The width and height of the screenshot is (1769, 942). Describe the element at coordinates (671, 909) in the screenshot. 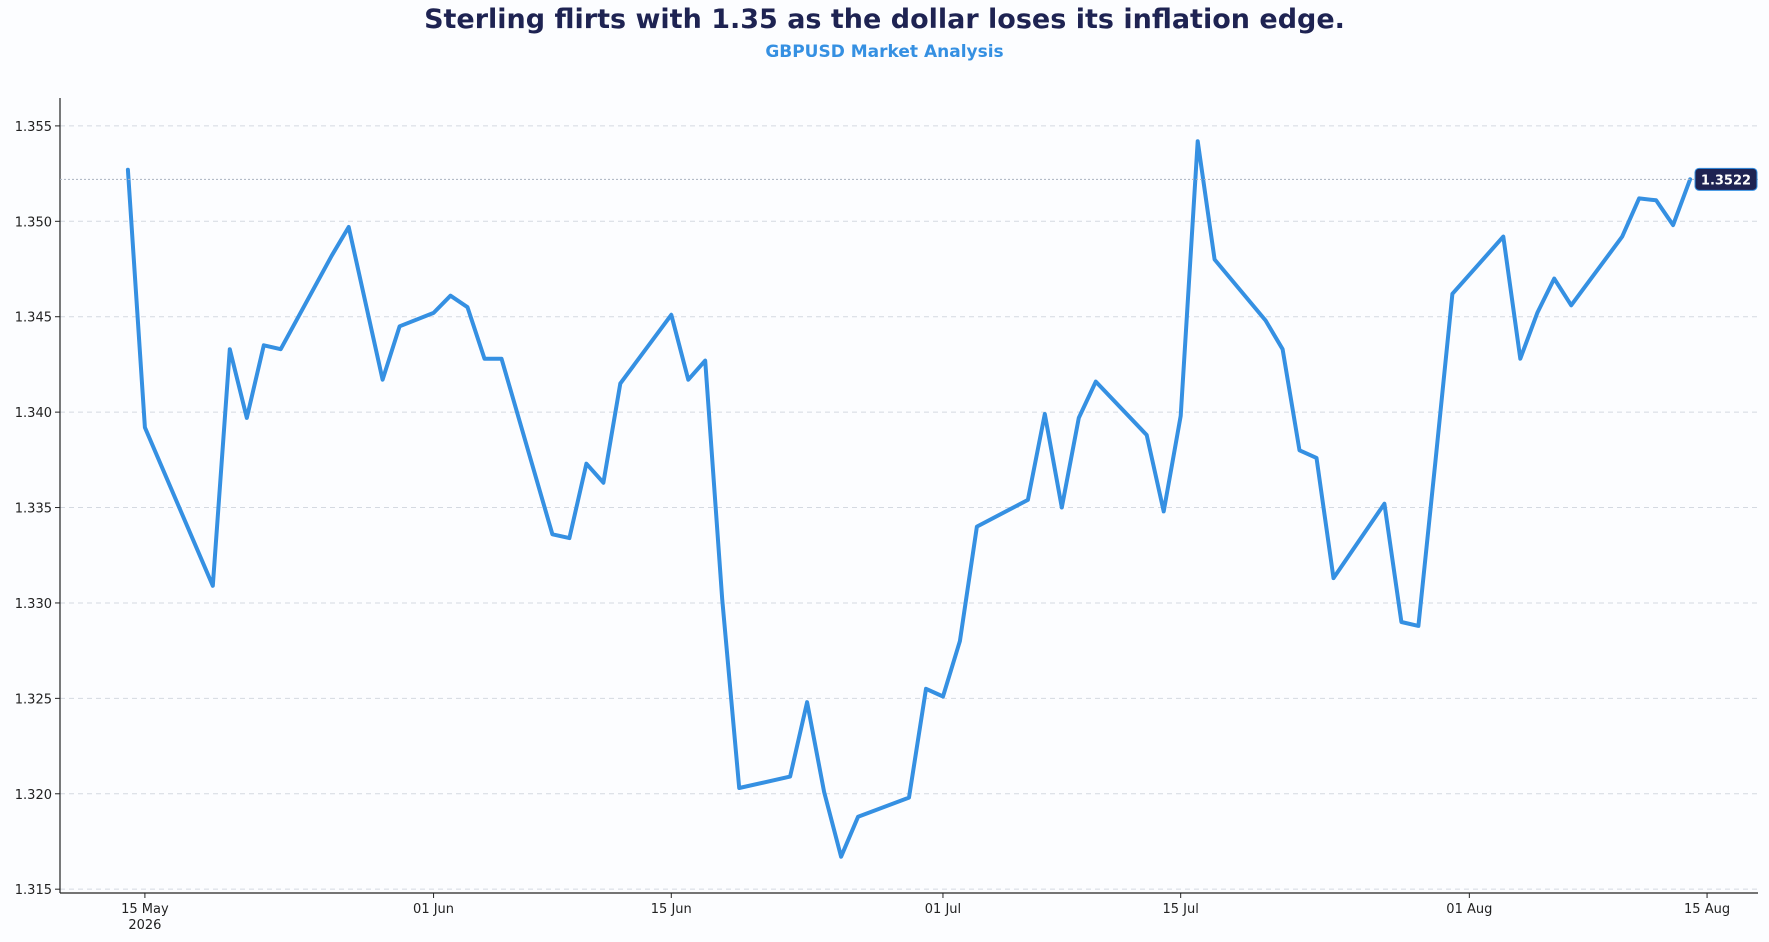

I see `x-tick-label: 15 Jun` at that location.